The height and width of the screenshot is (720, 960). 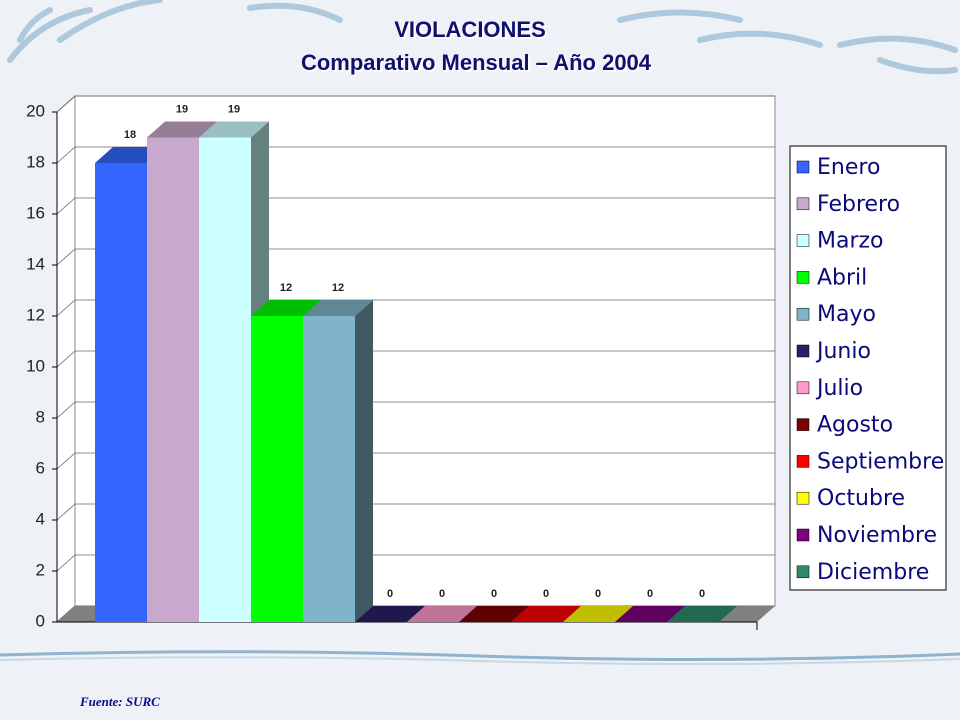 What do you see at coordinates (35, 161) in the screenshot?
I see `y-tick-label: 18` at bounding box center [35, 161].